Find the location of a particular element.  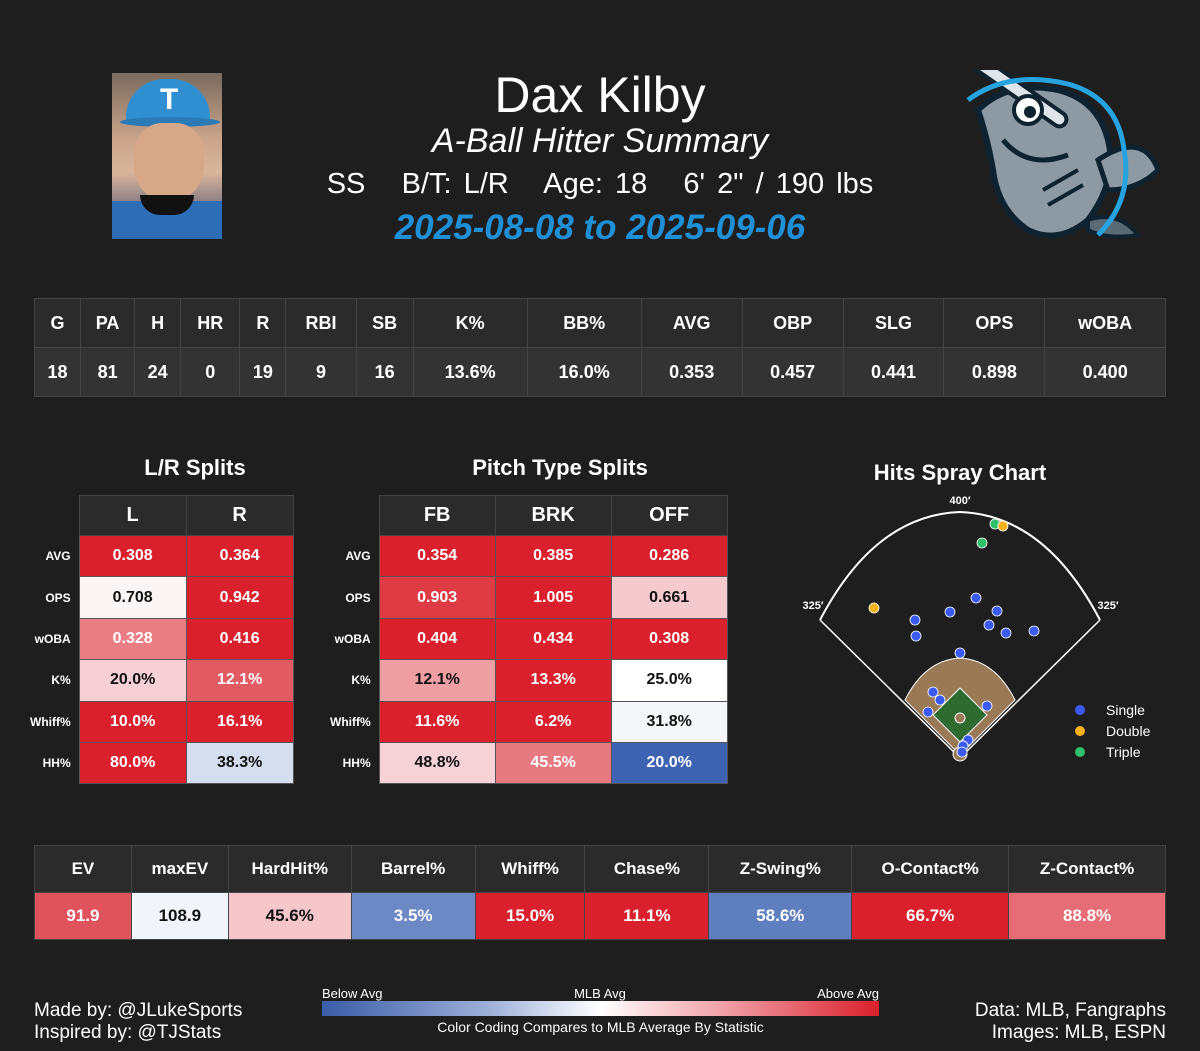

pitch-splits-title: Pitch Type Splits is located at coordinates (560, 467).